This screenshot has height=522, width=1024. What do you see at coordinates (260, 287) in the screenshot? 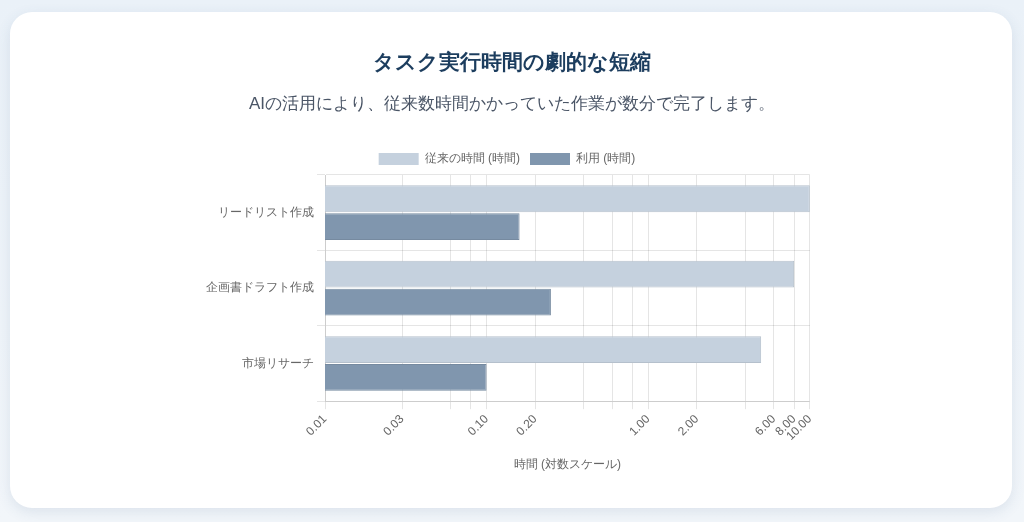
I see `y-tick-label: 企画書ドラフト作成` at bounding box center [260, 287].